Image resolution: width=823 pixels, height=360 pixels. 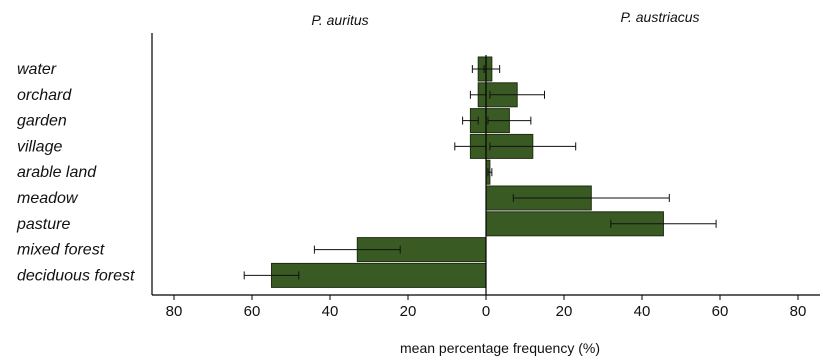 I want to click on category-label: orchard, so click(x=44, y=95).